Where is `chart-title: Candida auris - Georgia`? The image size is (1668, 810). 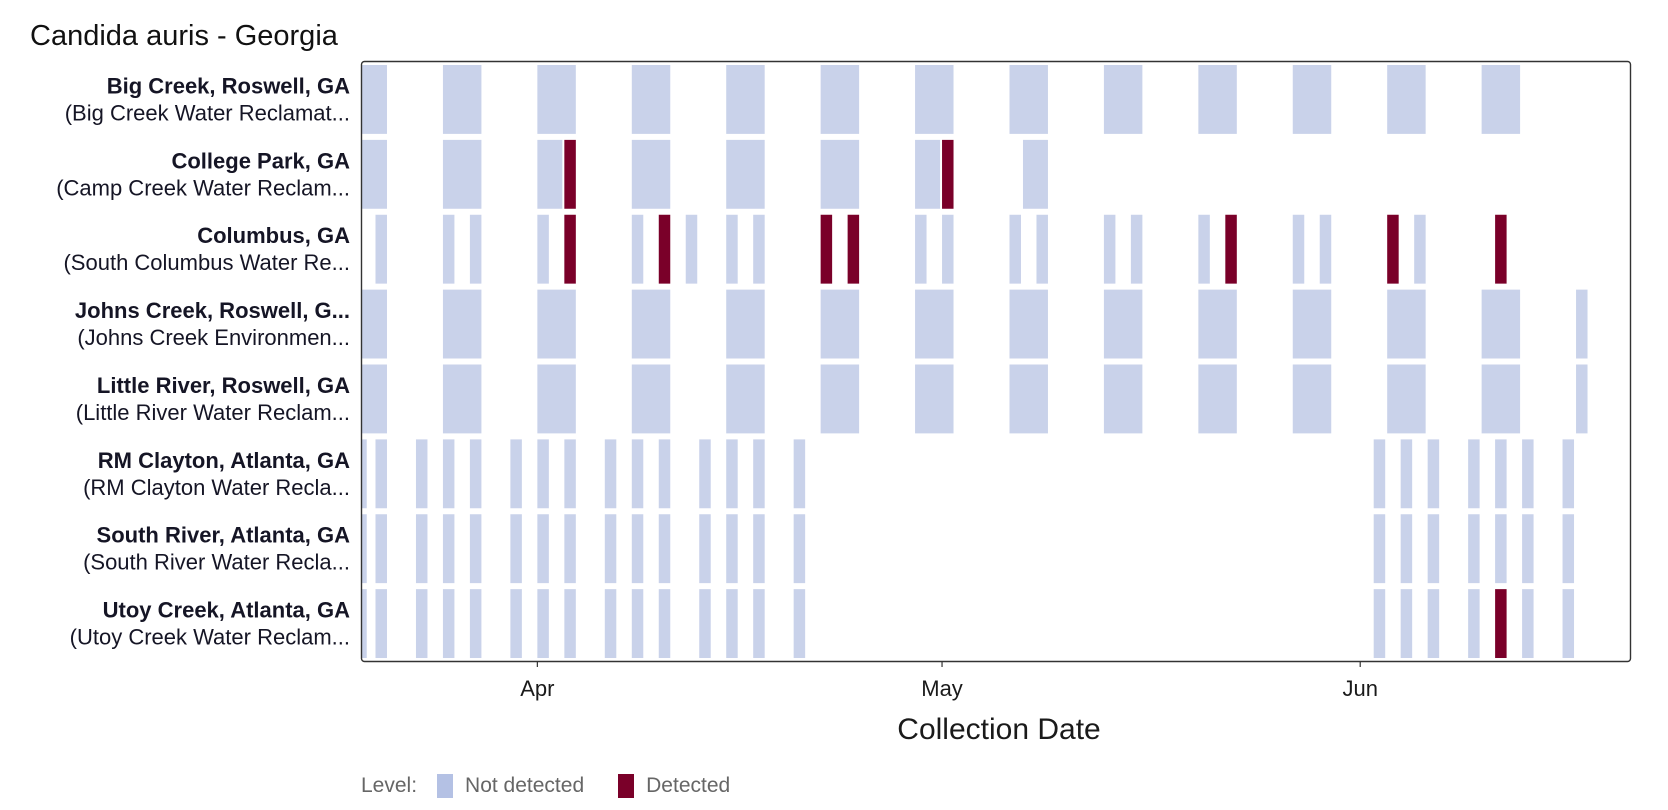 chart-title: Candida auris - Georgia is located at coordinates (184, 36).